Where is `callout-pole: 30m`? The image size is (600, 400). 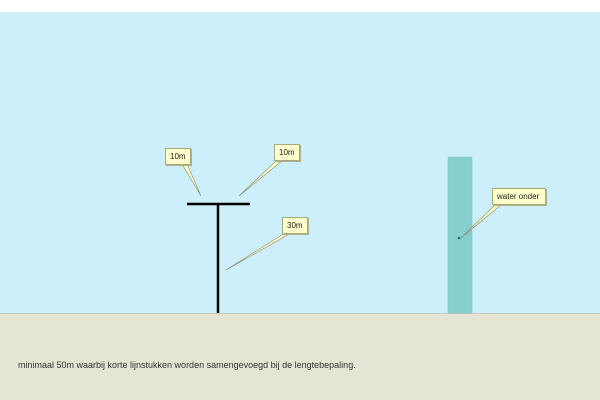 callout-pole: 30m is located at coordinates (295, 225).